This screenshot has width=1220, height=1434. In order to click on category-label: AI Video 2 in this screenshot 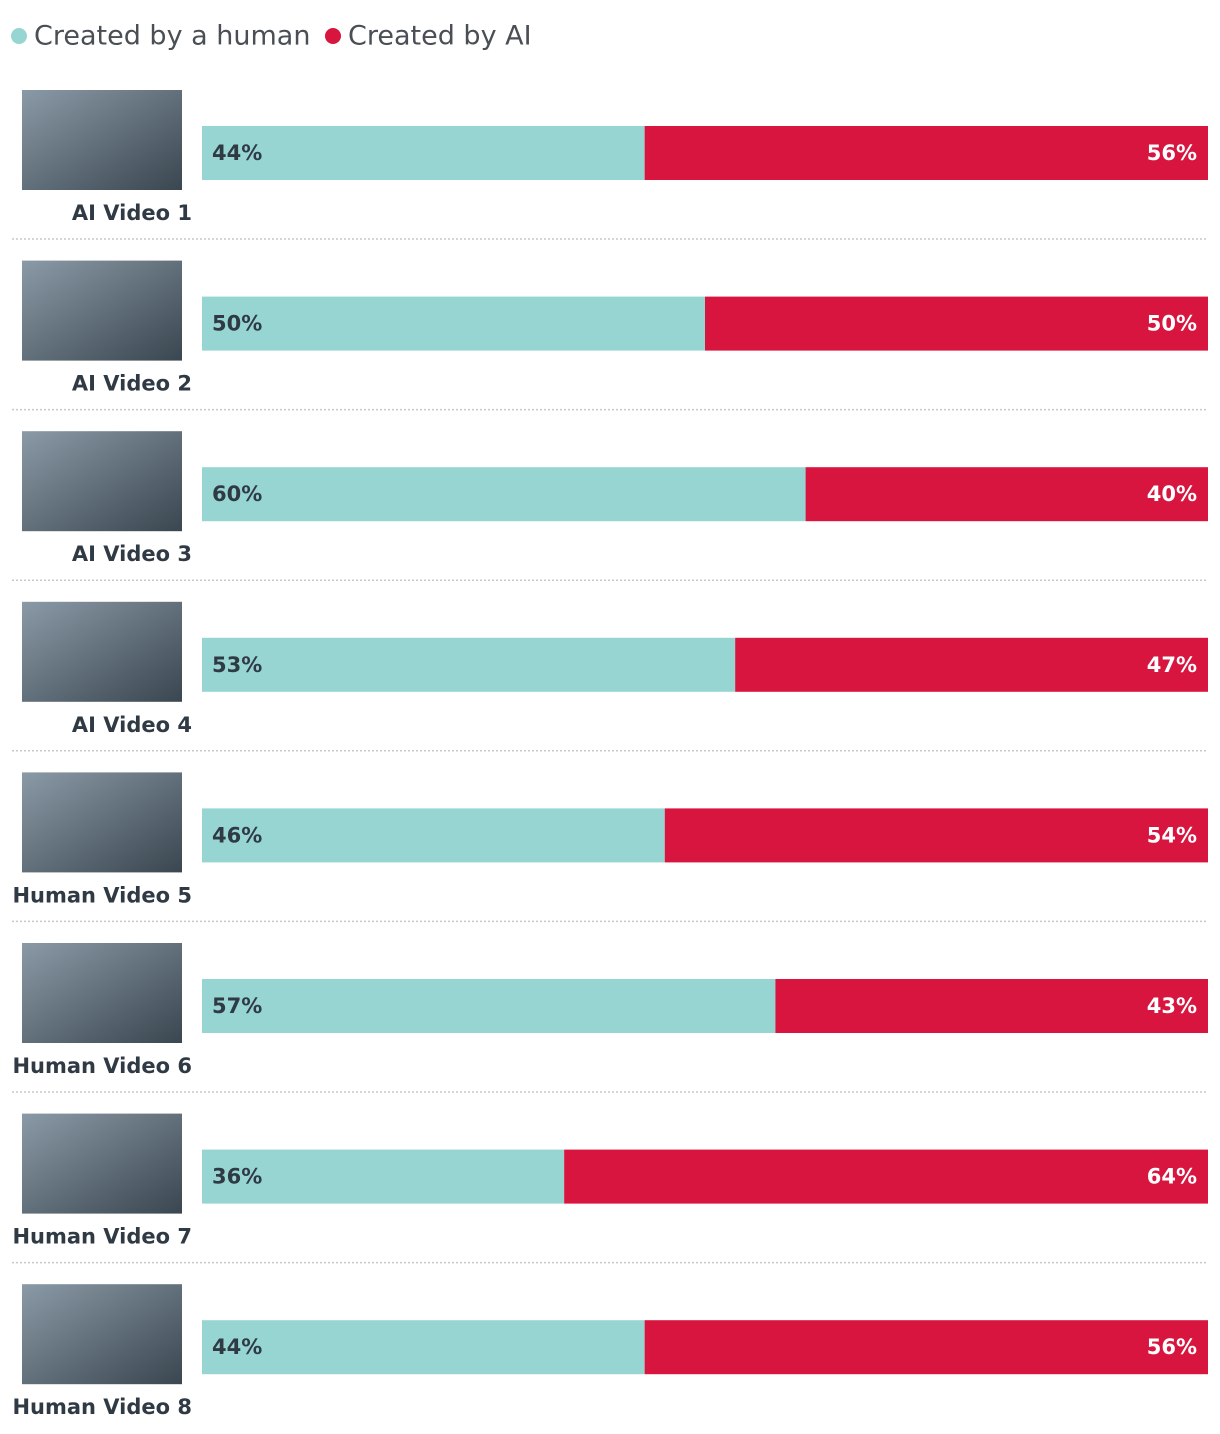, I will do `click(132, 384)`.